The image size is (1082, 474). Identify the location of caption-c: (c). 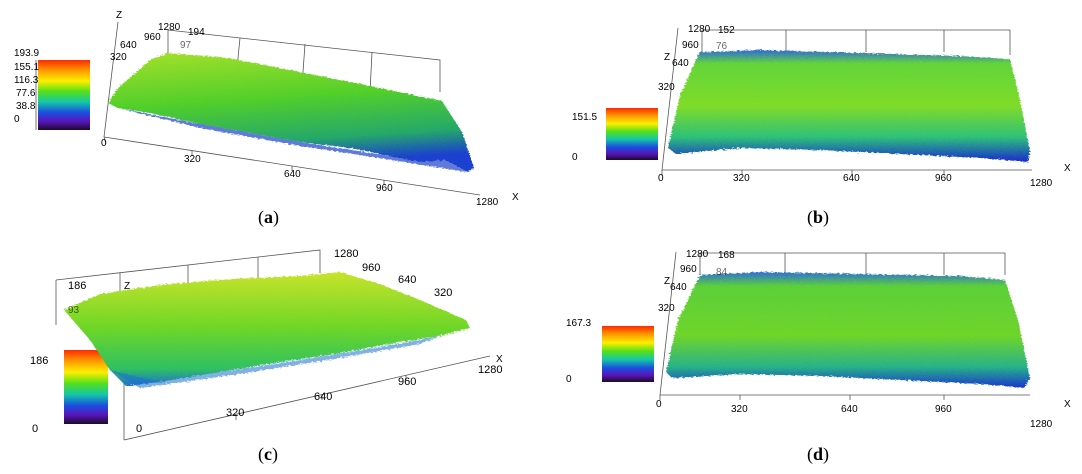
(268, 454).